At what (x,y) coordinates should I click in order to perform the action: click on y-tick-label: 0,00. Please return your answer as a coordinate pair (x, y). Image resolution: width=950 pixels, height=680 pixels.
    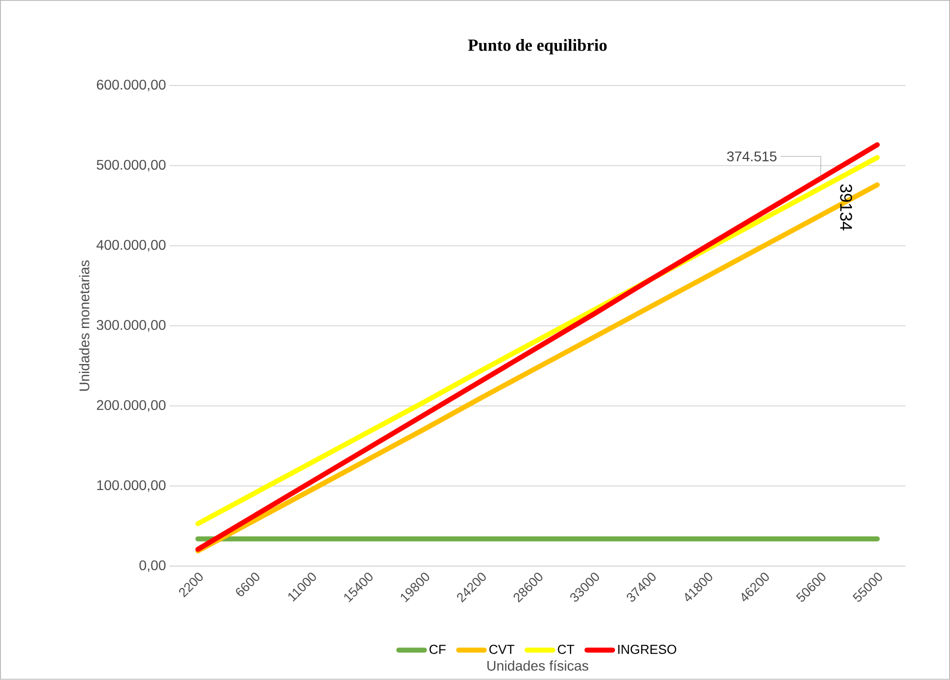
    Looking at the image, I should click on (152, 566).